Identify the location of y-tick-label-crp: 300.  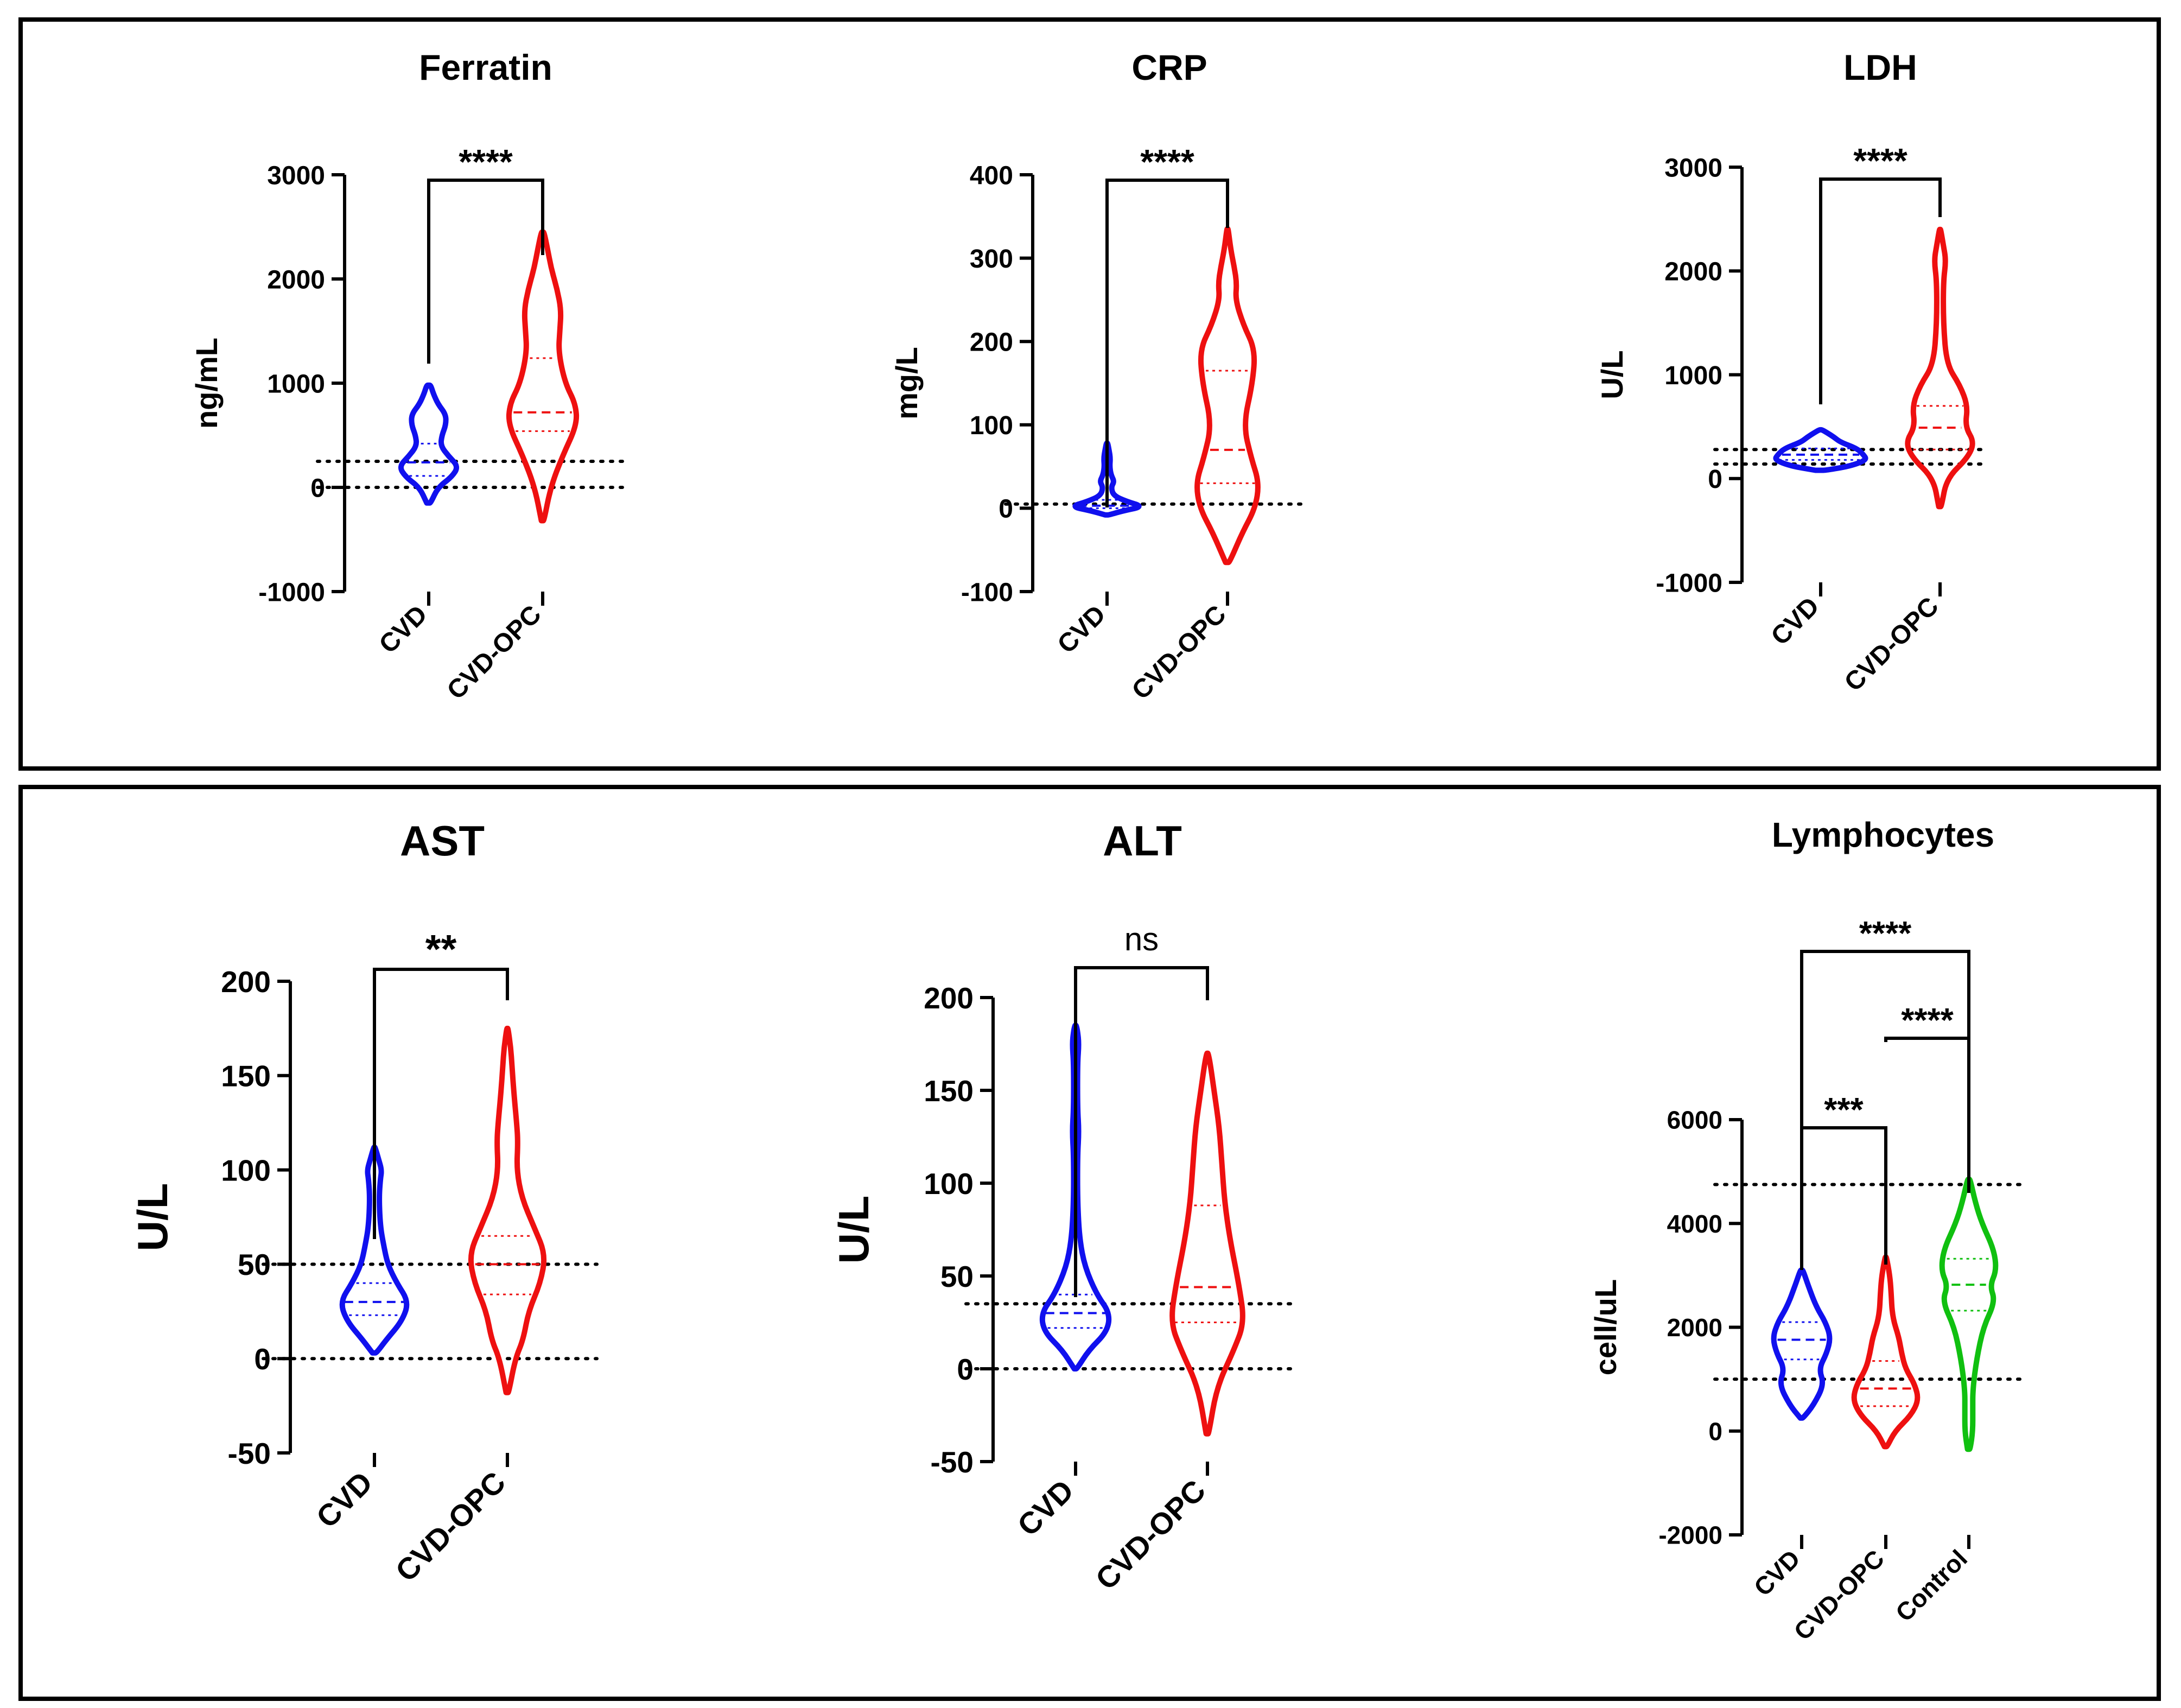
(991, 259).